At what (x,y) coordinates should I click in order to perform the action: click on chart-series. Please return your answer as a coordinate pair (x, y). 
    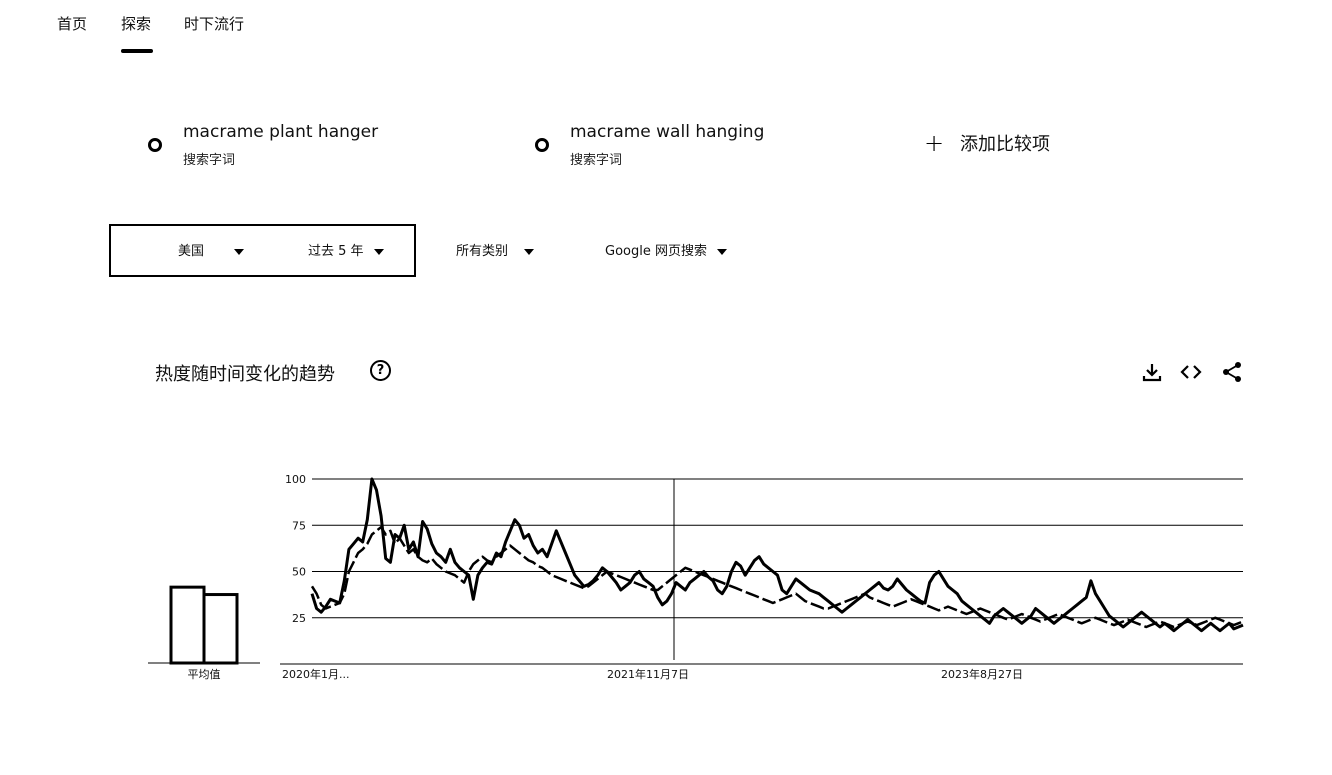
    Looking at the image, I should click on (777, 555).